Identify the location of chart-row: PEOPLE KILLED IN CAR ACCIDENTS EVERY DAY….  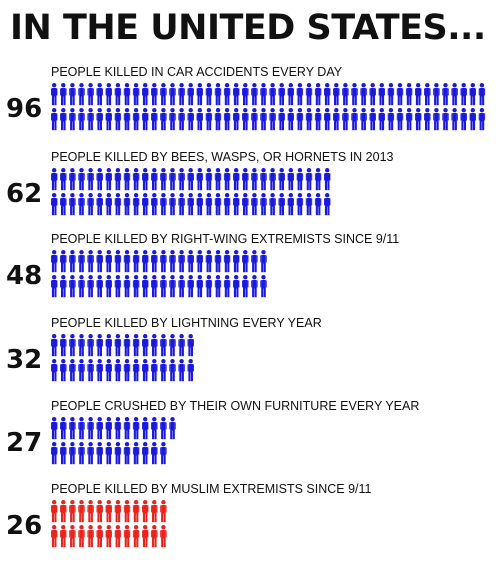
(250, 105).